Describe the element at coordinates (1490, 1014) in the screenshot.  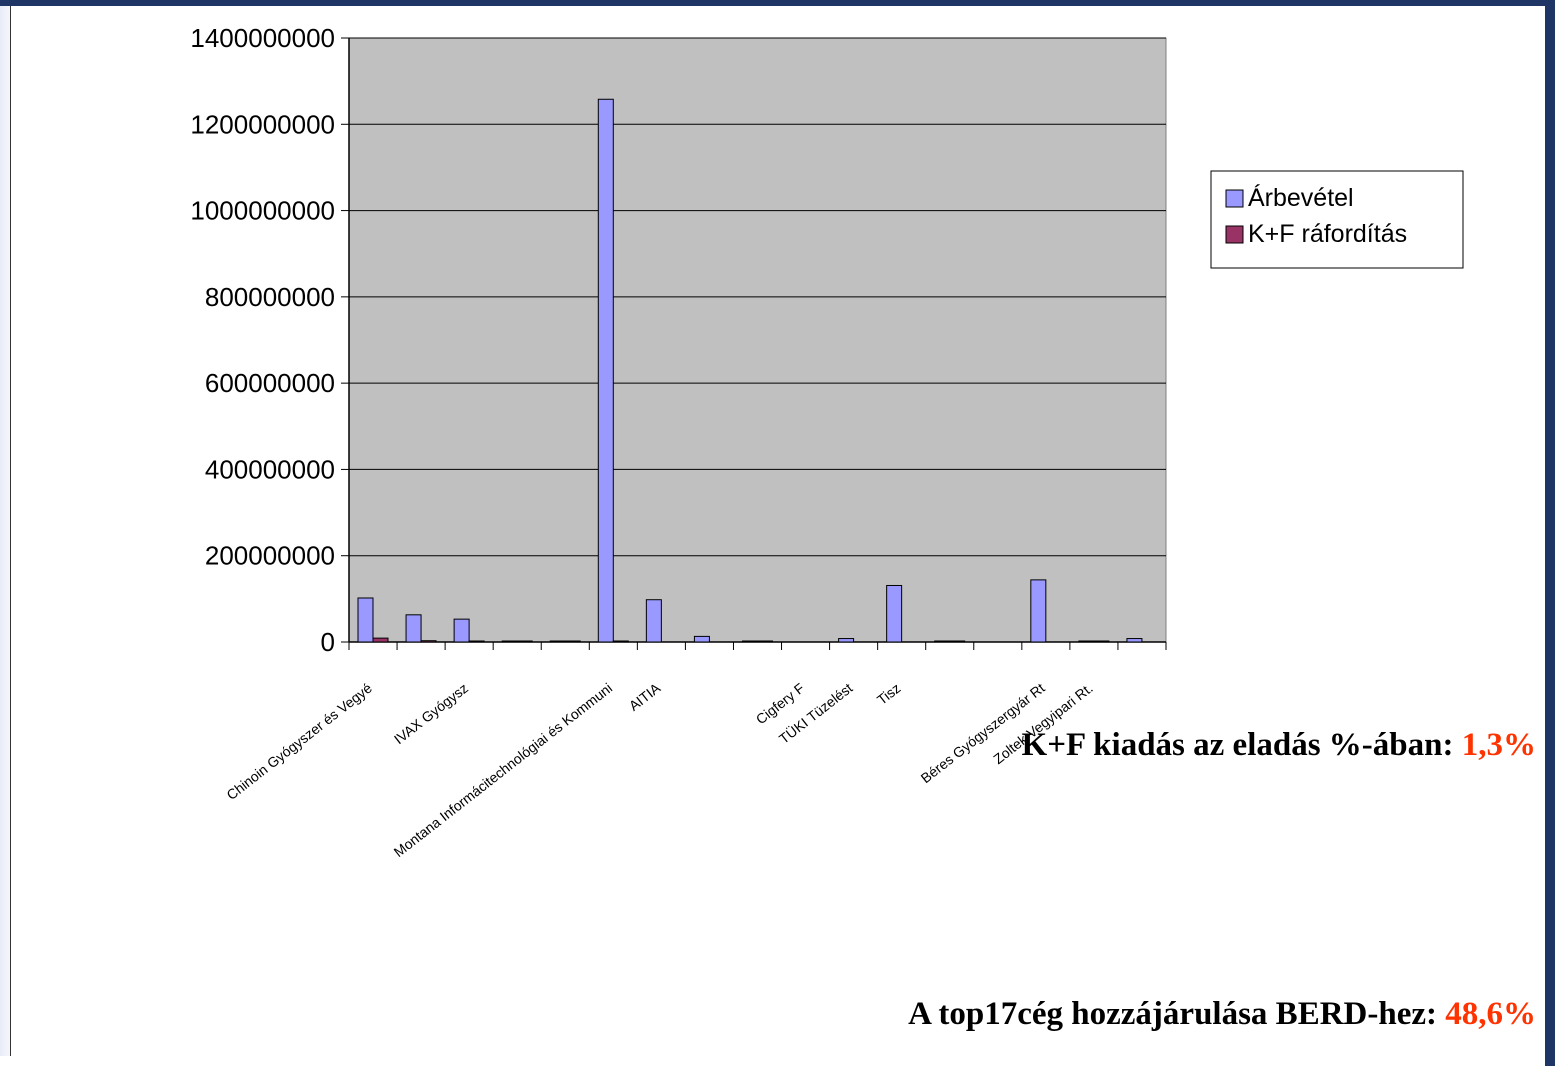
I see `berd-contribution-value: 48,6%` at that location.